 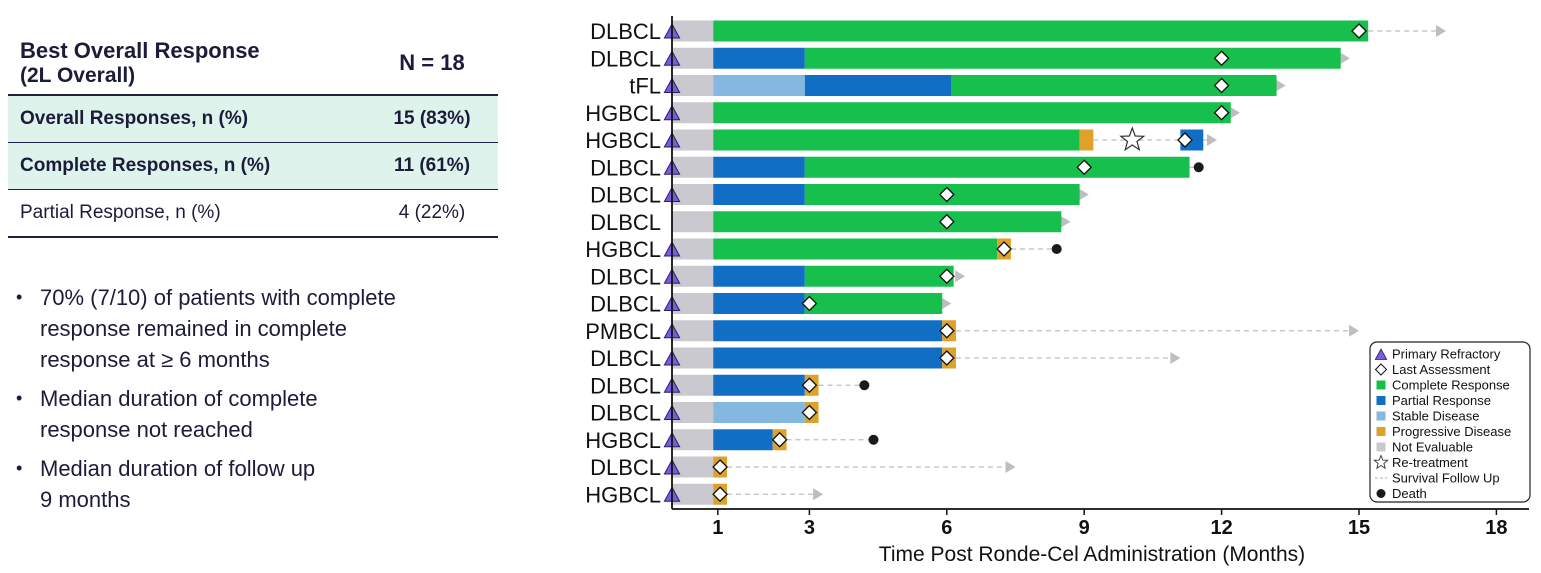 What do you see at coordinates (178, 468) in the screenshot?
I see `bullet-line: Median duration of follow up` at bounding box center [178, 468].